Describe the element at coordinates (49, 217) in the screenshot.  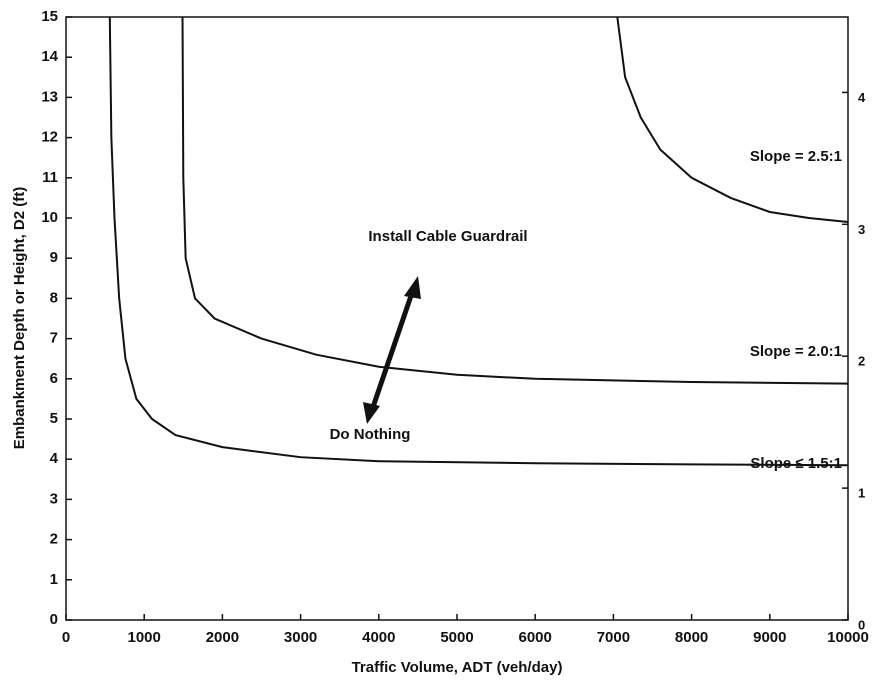
I see `y-tick-label: 10` at that location.